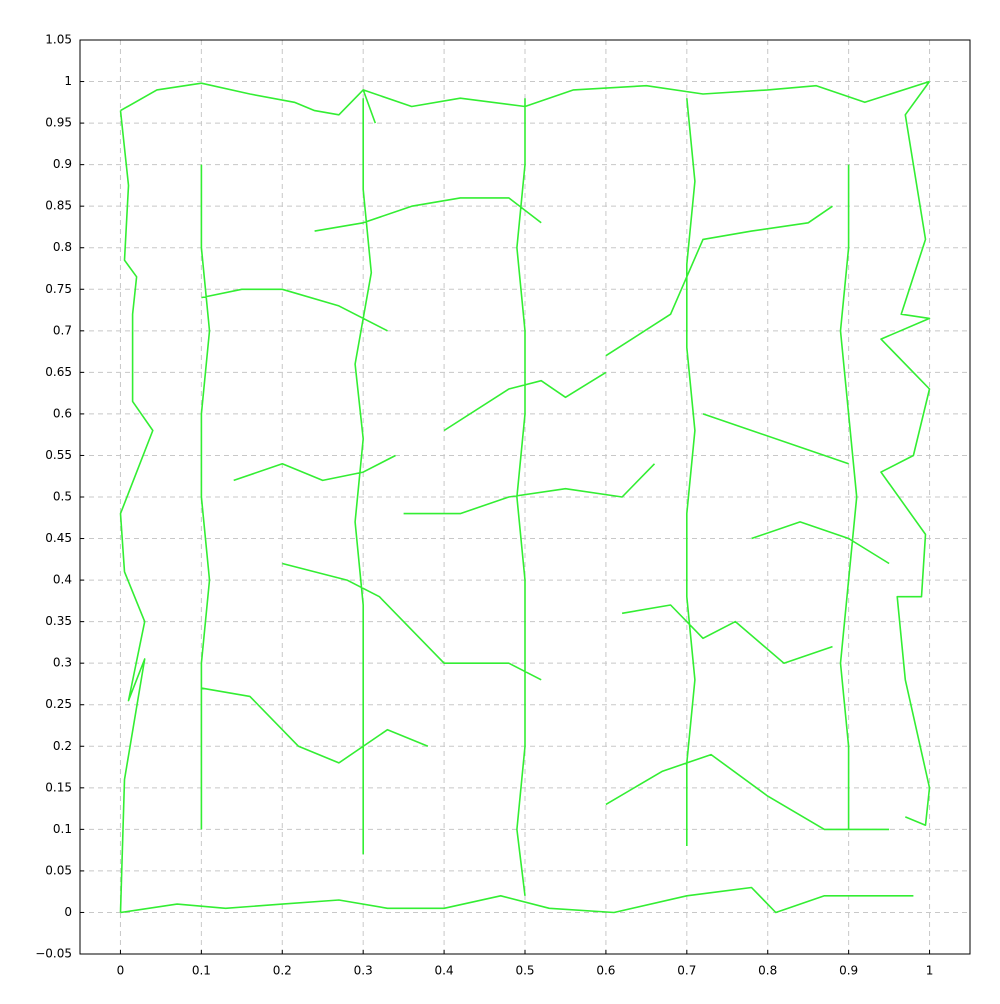 The height and width of the screenshot is (1004, 1000). I want to click on y-tick-label: 0.45, so click(58, 538).